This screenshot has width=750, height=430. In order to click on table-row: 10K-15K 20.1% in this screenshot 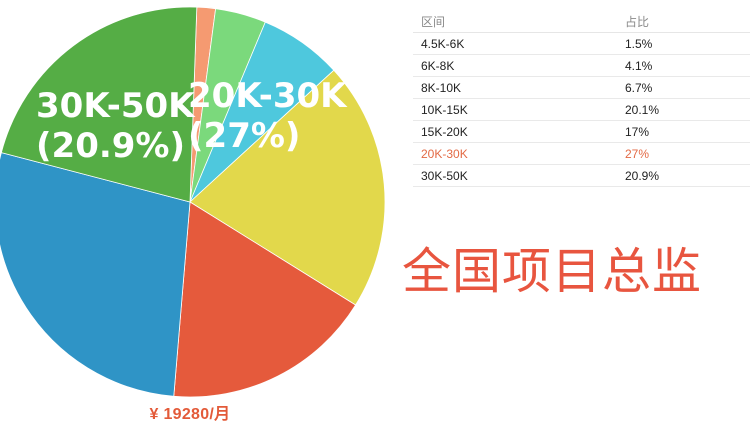, I will do `click(581, 109)`.